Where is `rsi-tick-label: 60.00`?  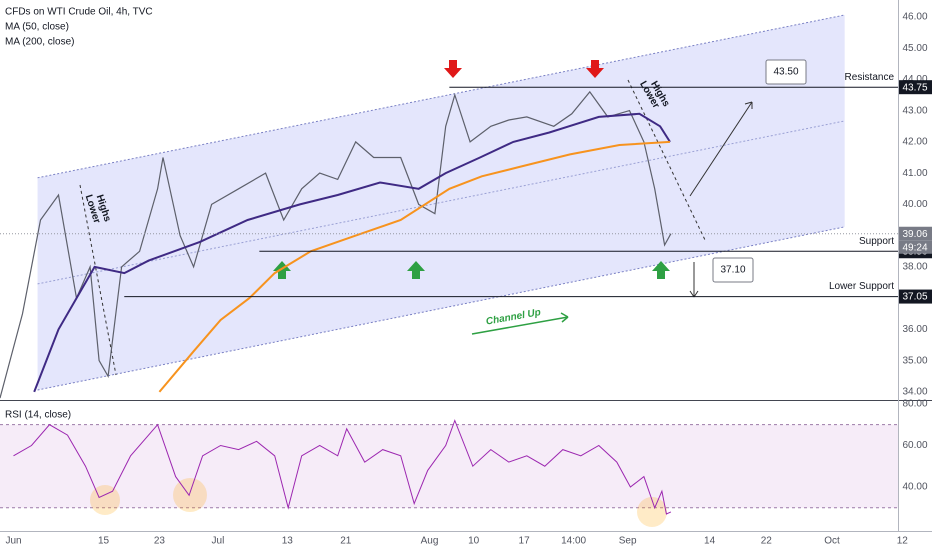
rsi-tick-label: 60.00 is located at coordinates (914, 445).